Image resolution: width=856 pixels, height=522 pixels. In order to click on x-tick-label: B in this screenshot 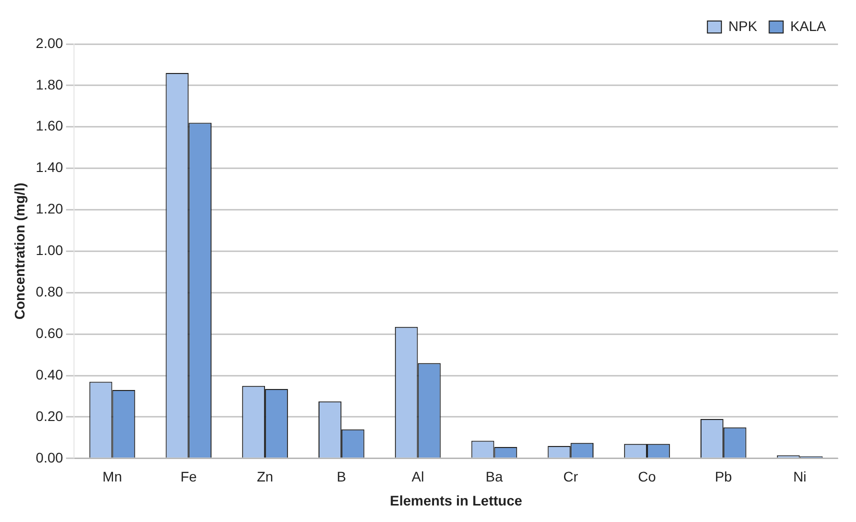, I will do `click(341, 476)`.